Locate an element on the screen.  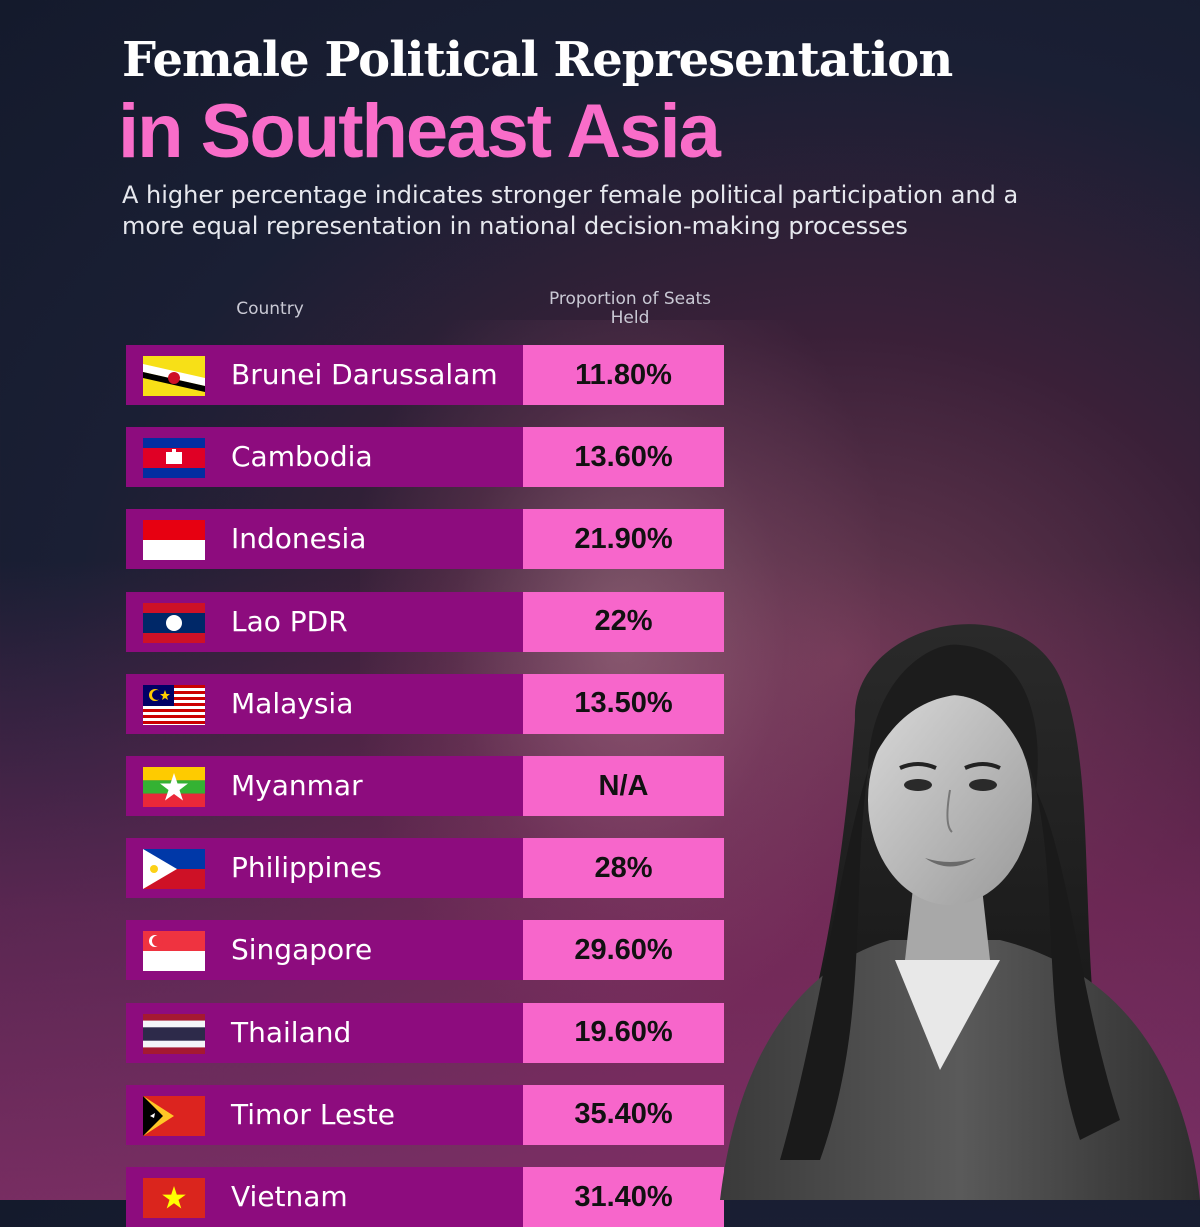
country-cell: Lao PDR is located at coordinates (324, 621).